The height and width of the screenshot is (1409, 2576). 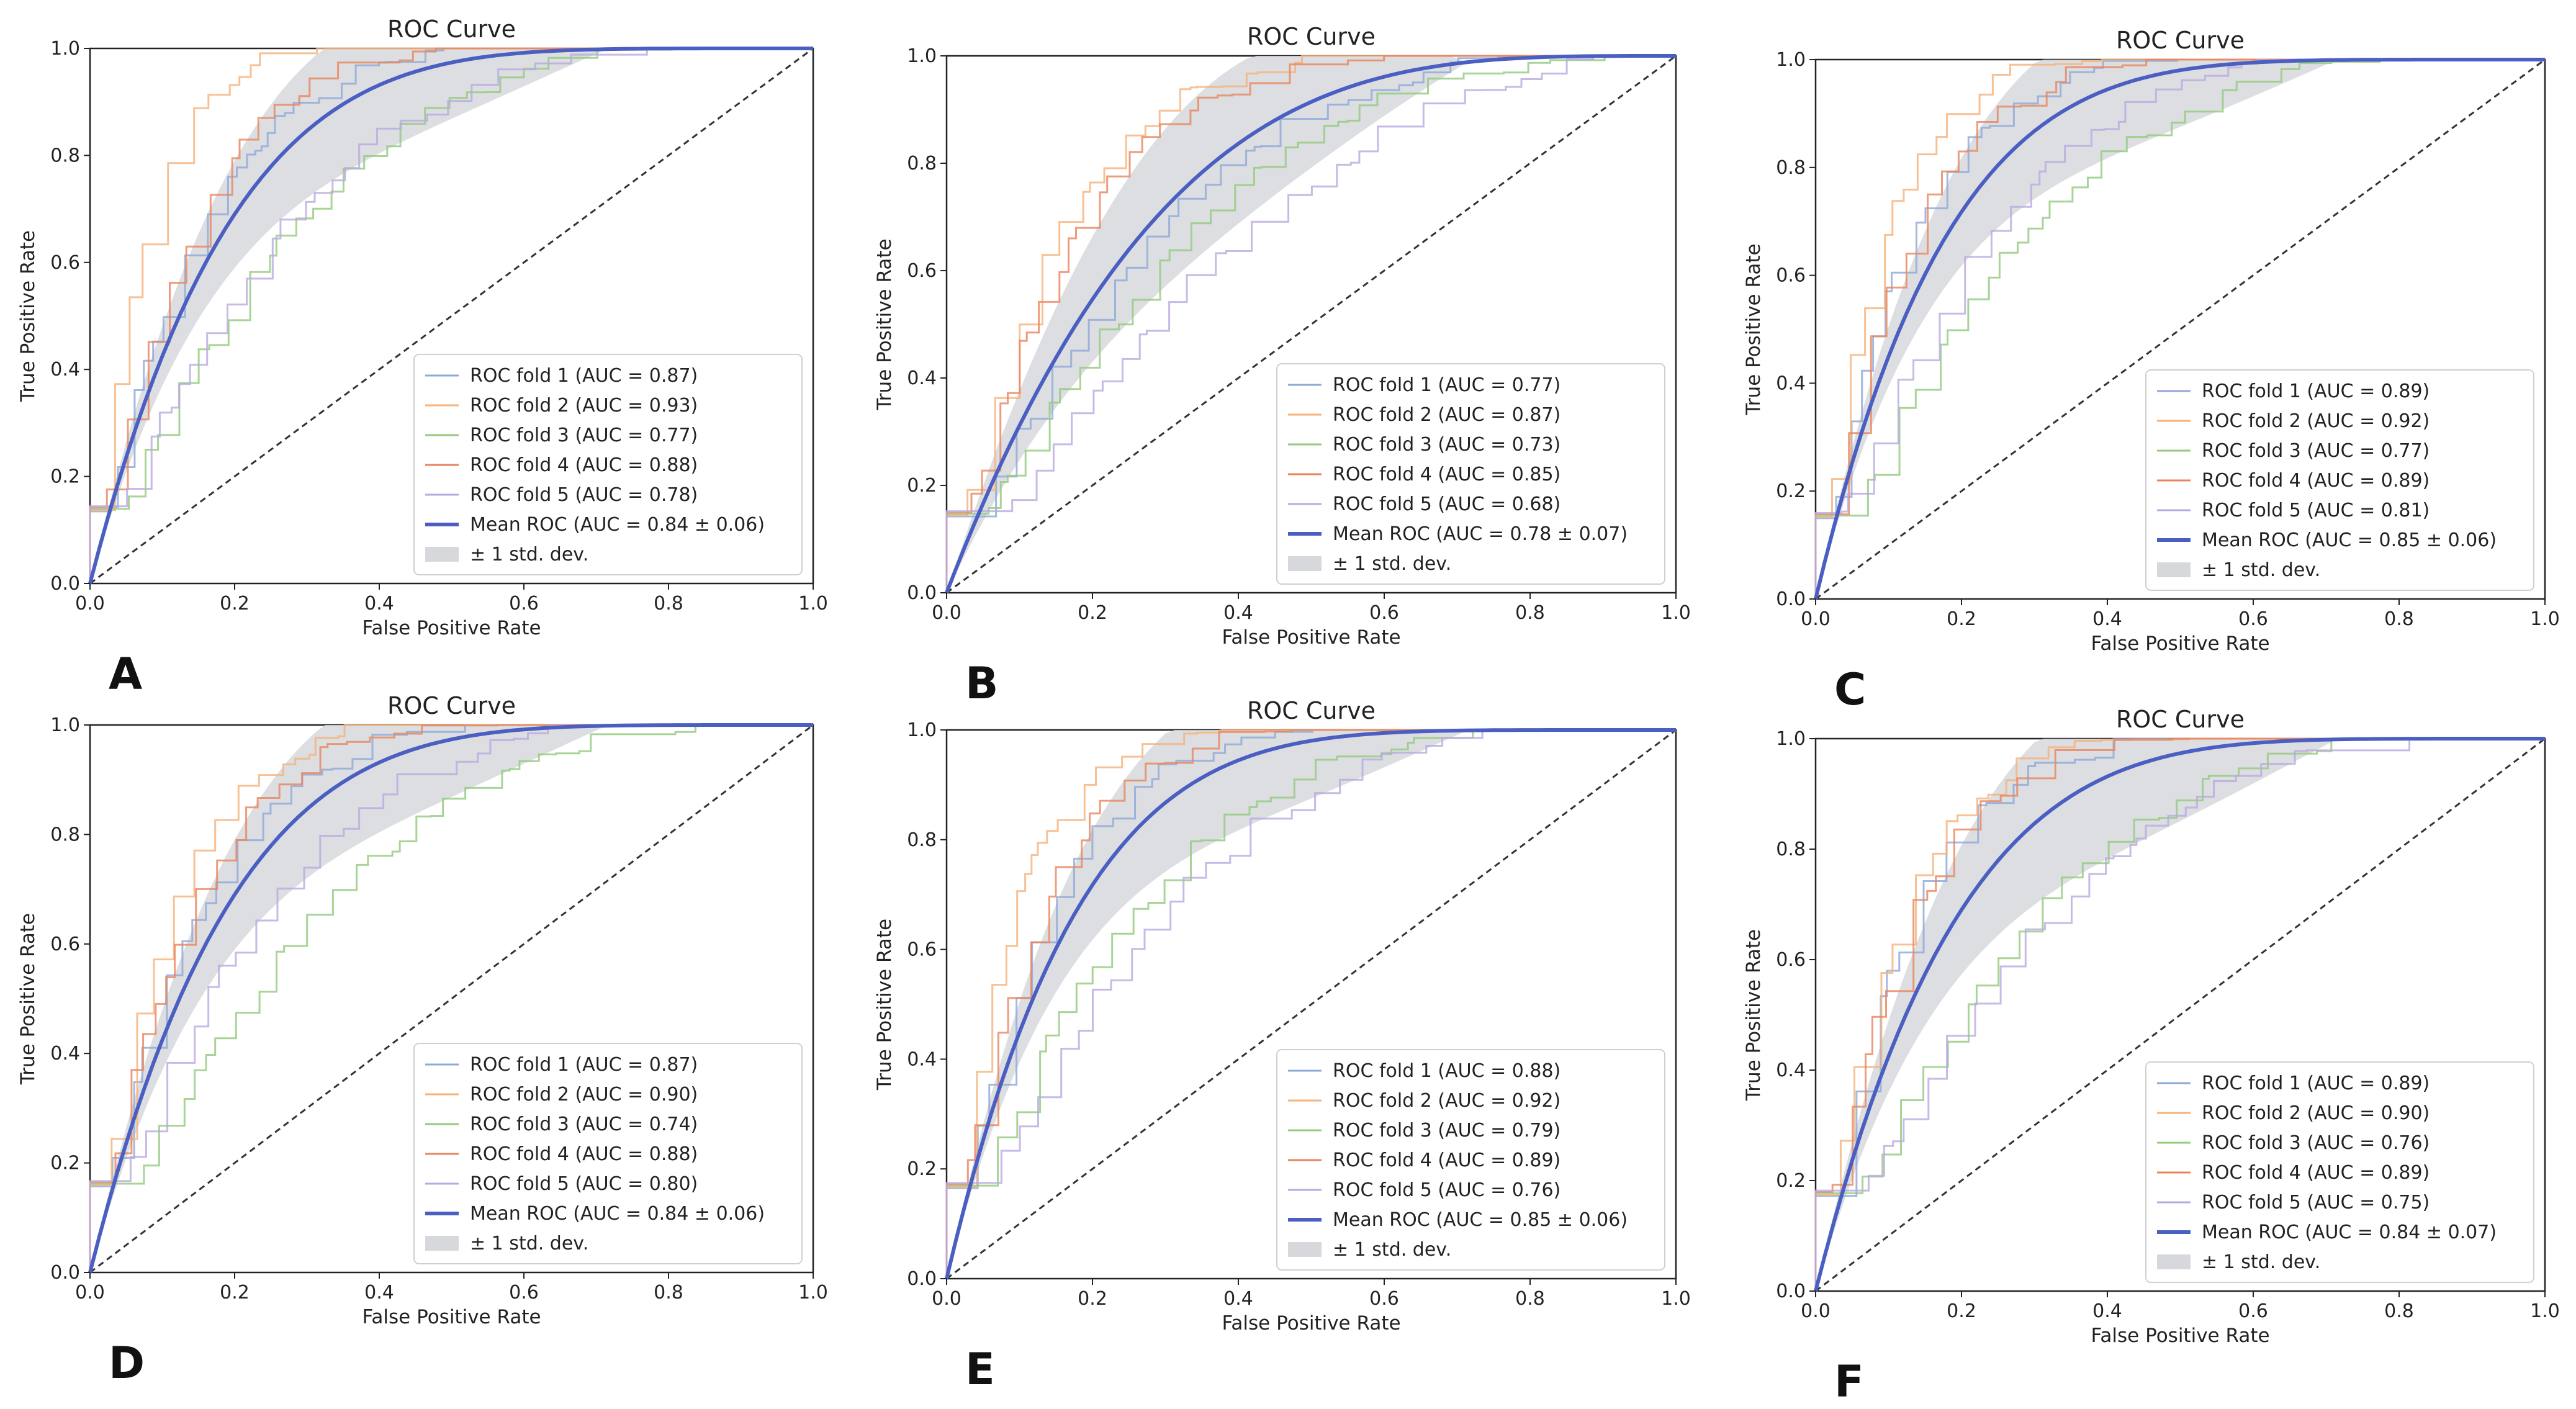 I want to click on legend-label: ROC fold 2 (AUC = 0.90), so click(x=584, y=1094).